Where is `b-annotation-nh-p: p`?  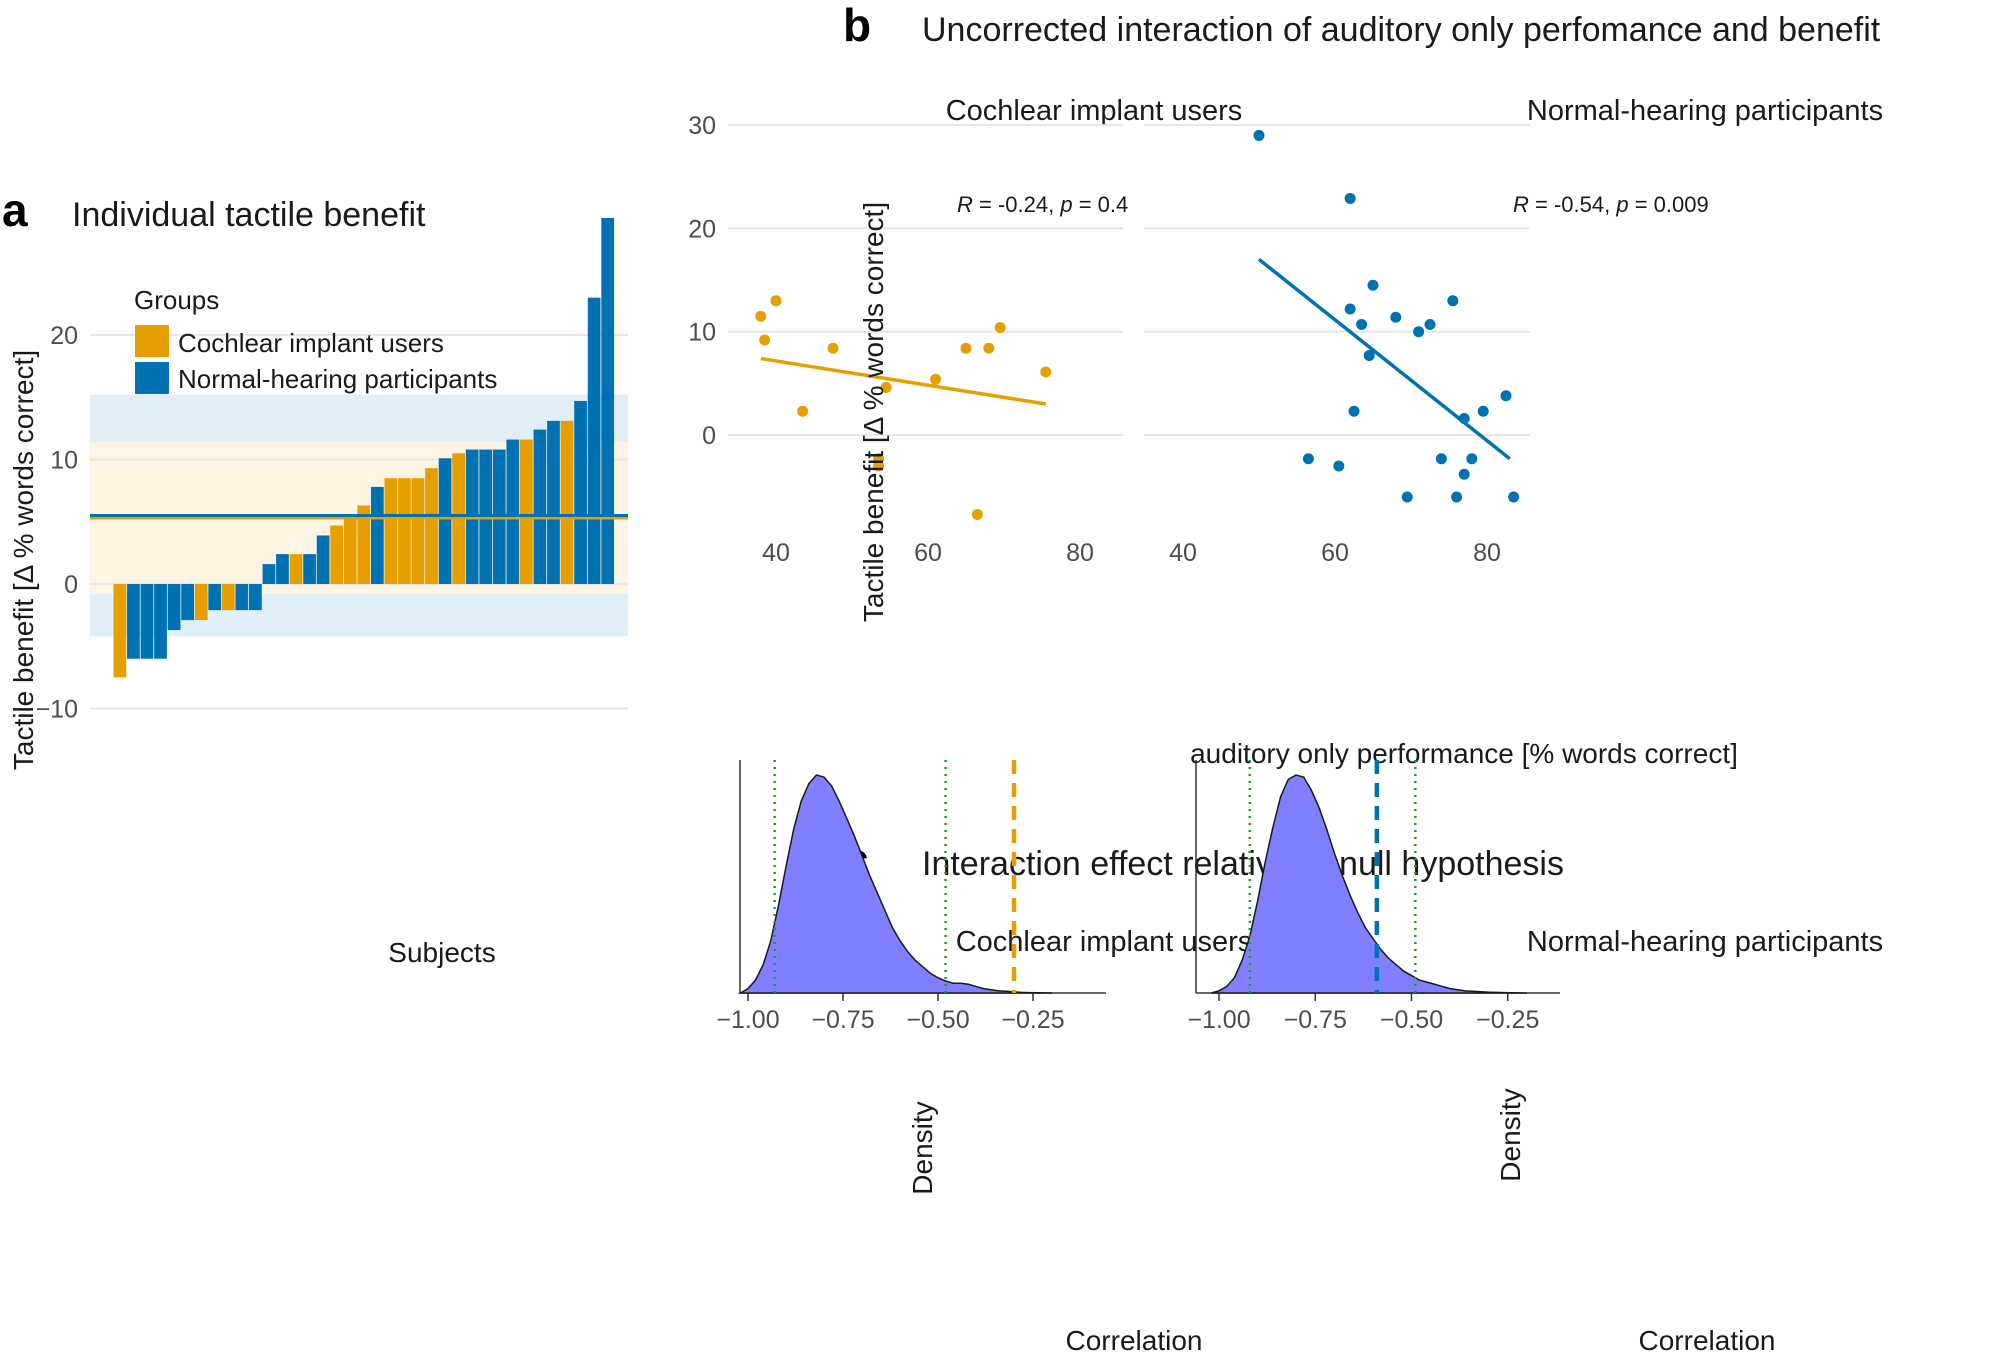
b-annotation-nh-p: p is located at coordinates (1621, 204).